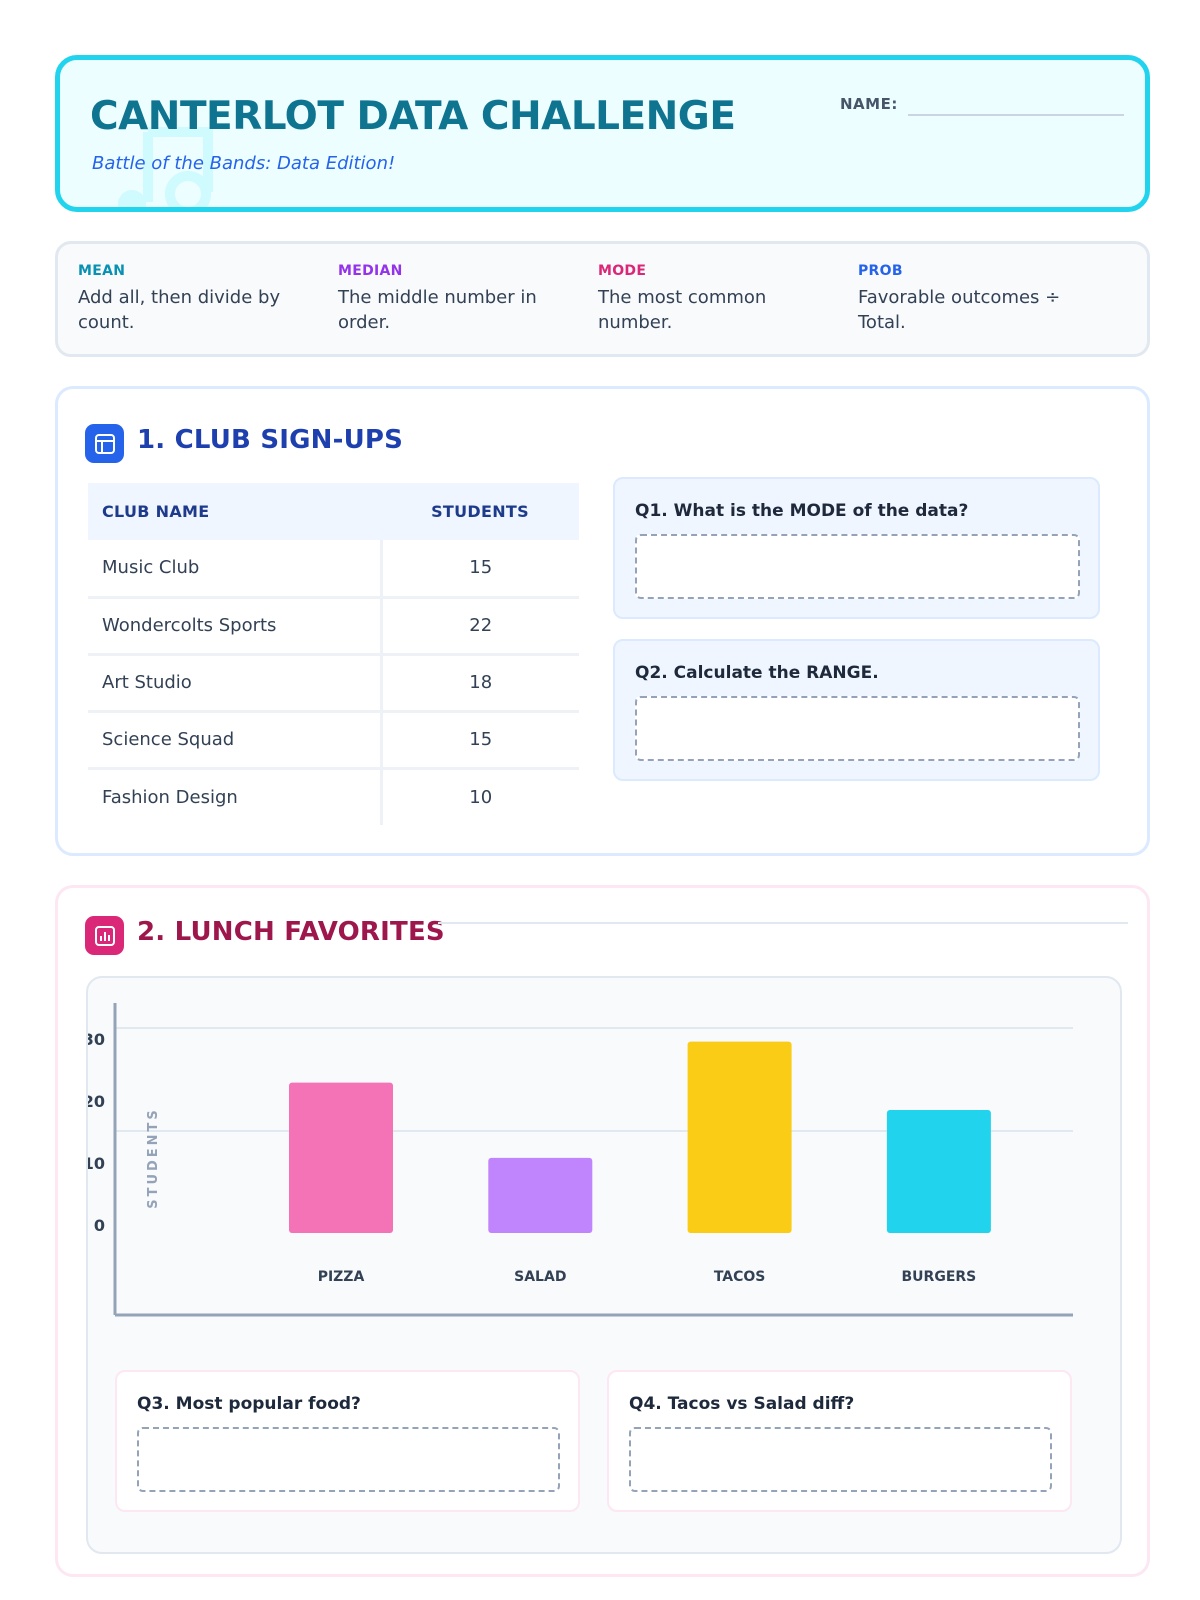 Image resolution: width=1200 pixels, height=1600 pixels. I want to click on definition-text: Add all, then divide by count., so click(179, 310).